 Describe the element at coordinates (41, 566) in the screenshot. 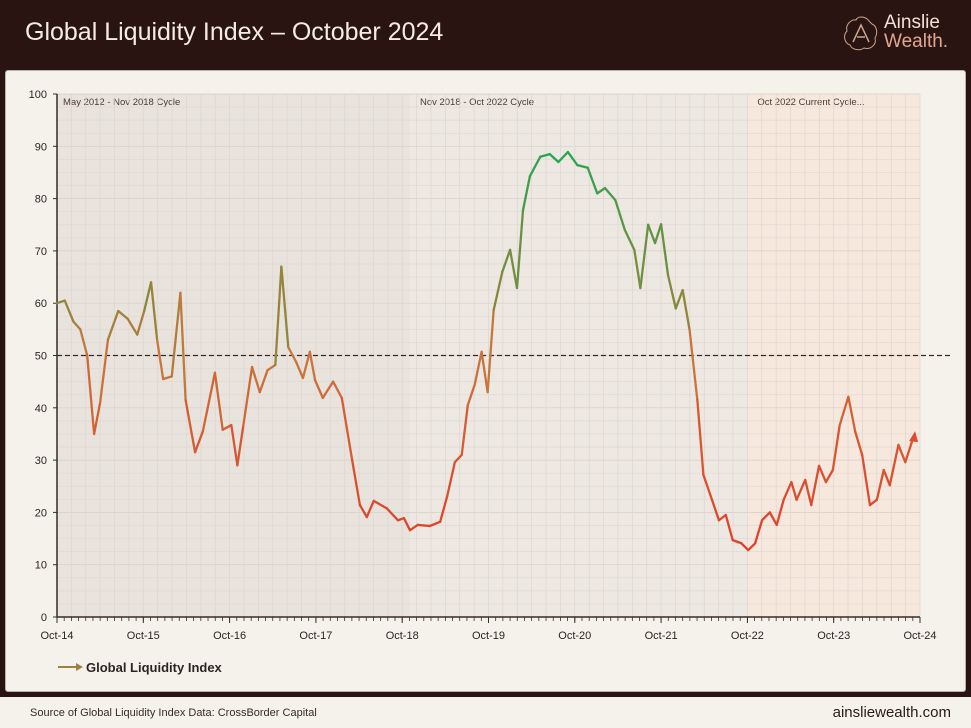

I see `y-tick-label: 10` at that location.